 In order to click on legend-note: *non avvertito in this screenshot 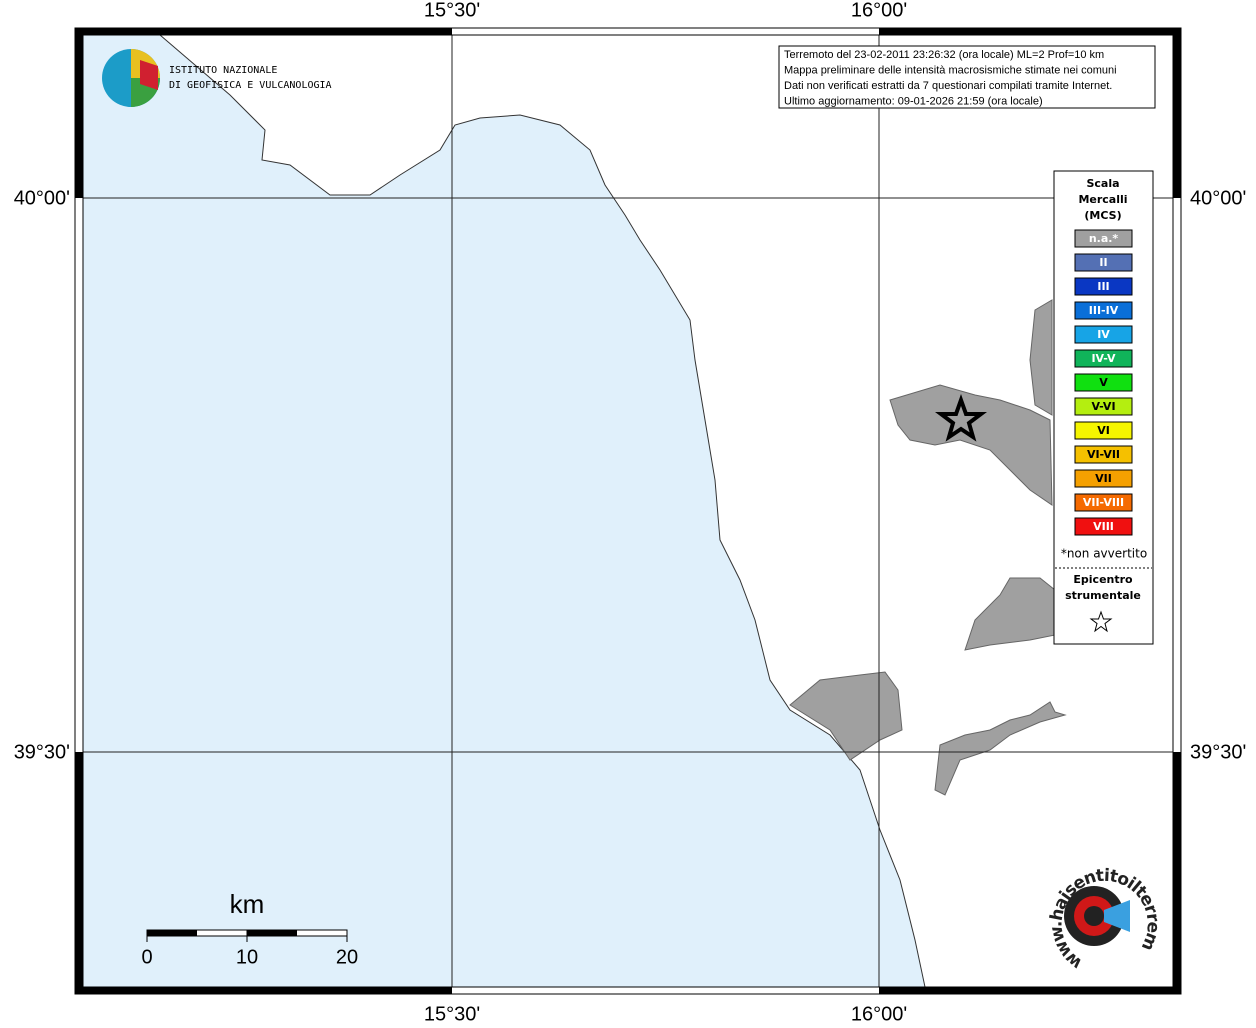, I will do `click(1104, 554)`.